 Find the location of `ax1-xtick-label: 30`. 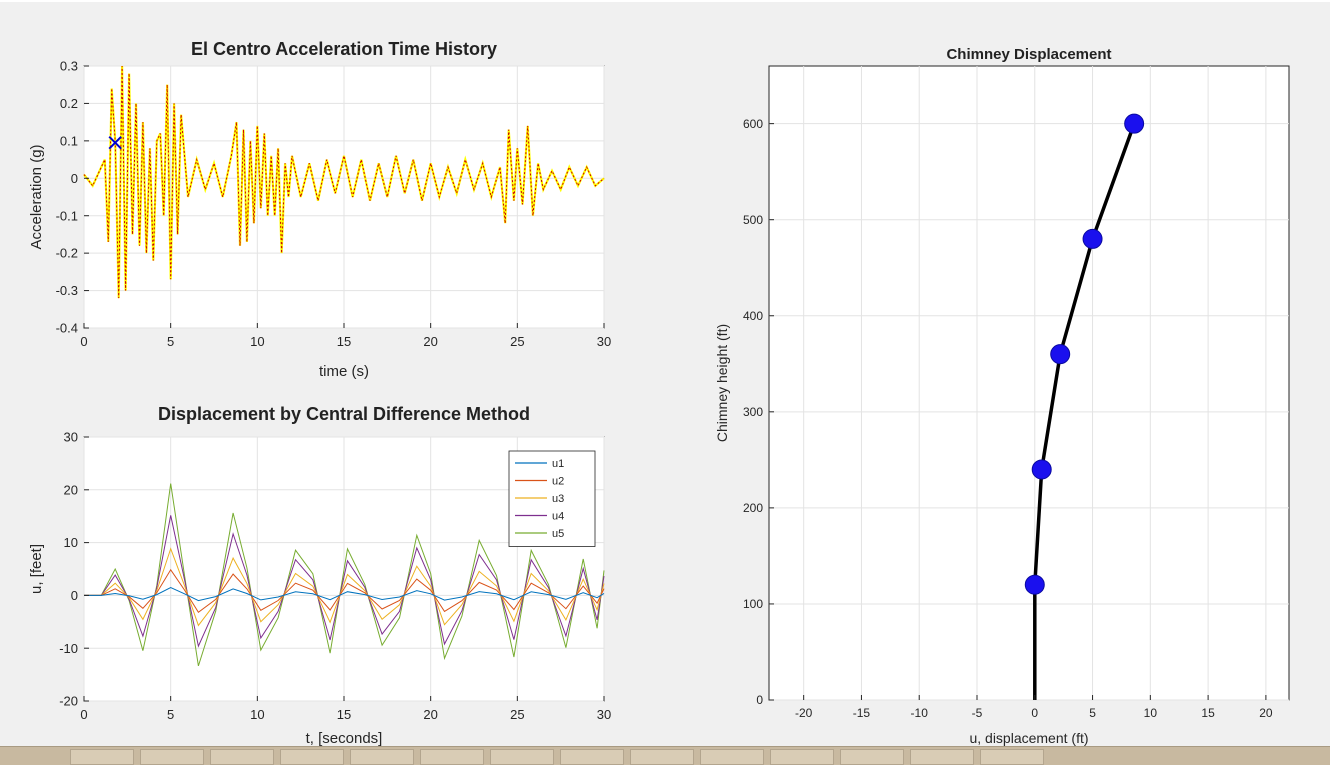

ax1-xtick-label: 30 is located at coordinates (604, 341).